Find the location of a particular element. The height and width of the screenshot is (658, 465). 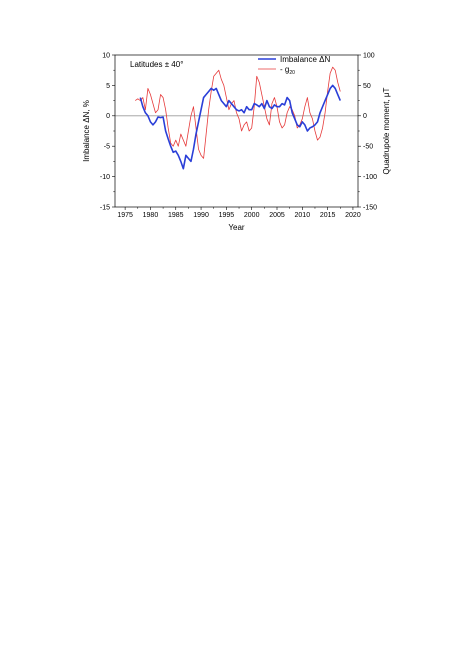

x-tick-label: 1980 is located at coordinates (151, 215).